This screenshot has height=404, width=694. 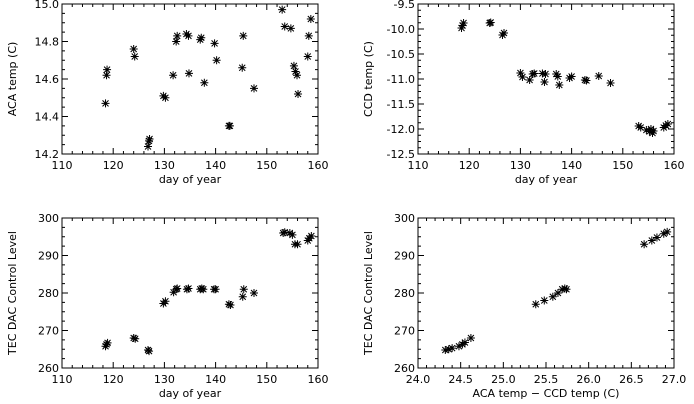 What do you see at coordinates (368, 79) in the screenshot?
I see `y-axis-label: CCD temp (C)` at bounding box center [368, 79].